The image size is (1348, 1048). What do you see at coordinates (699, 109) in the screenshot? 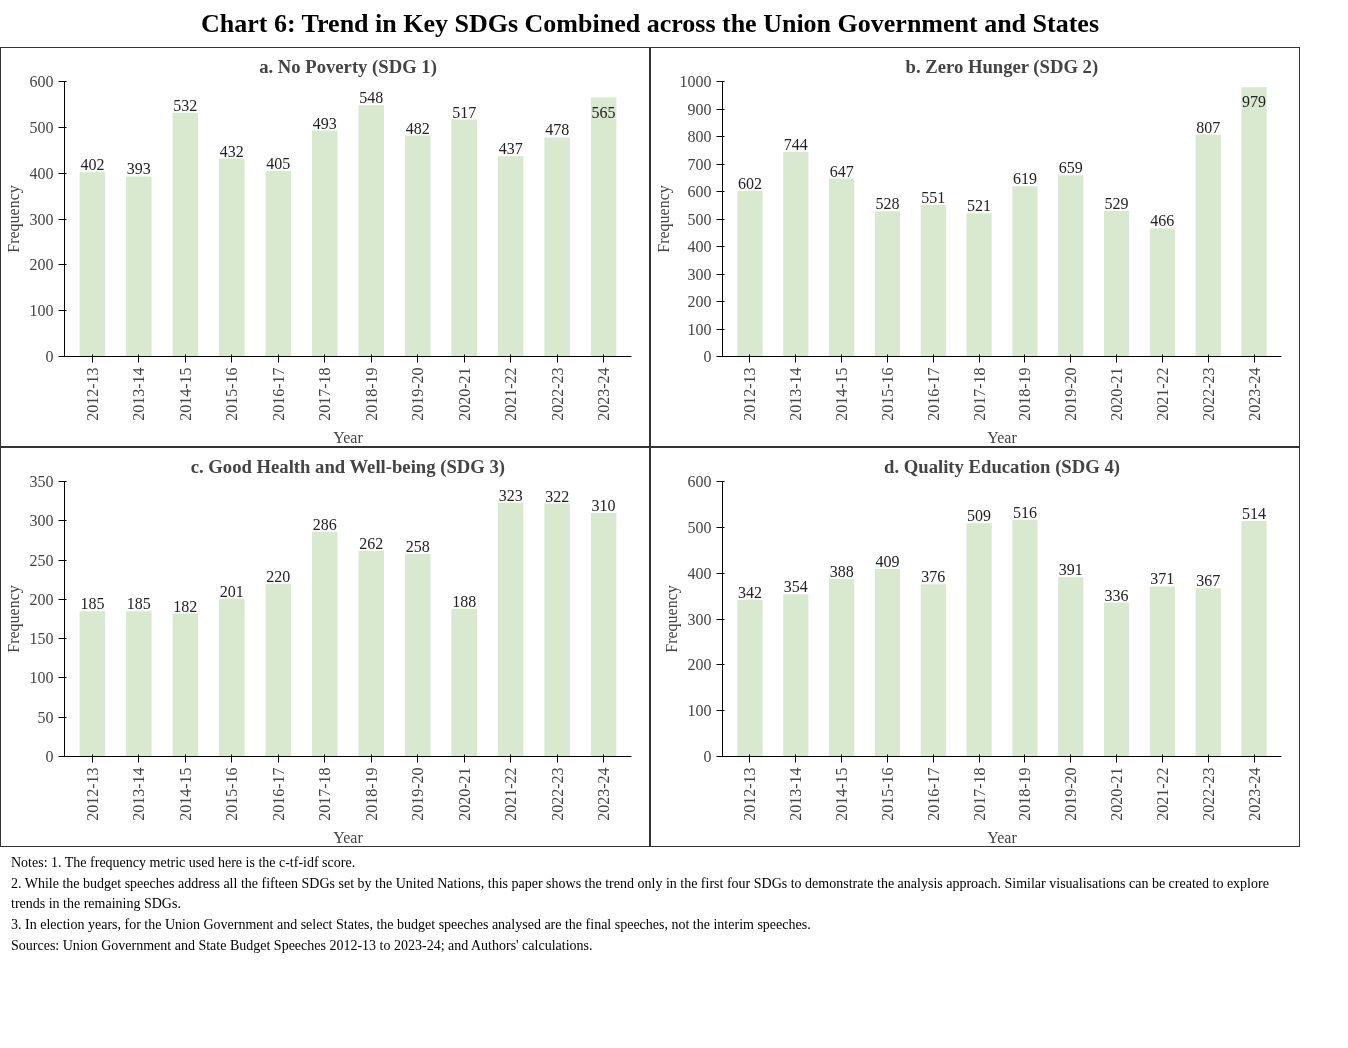
I see `y-tick-label: 900` at bounding box center [699, 109].